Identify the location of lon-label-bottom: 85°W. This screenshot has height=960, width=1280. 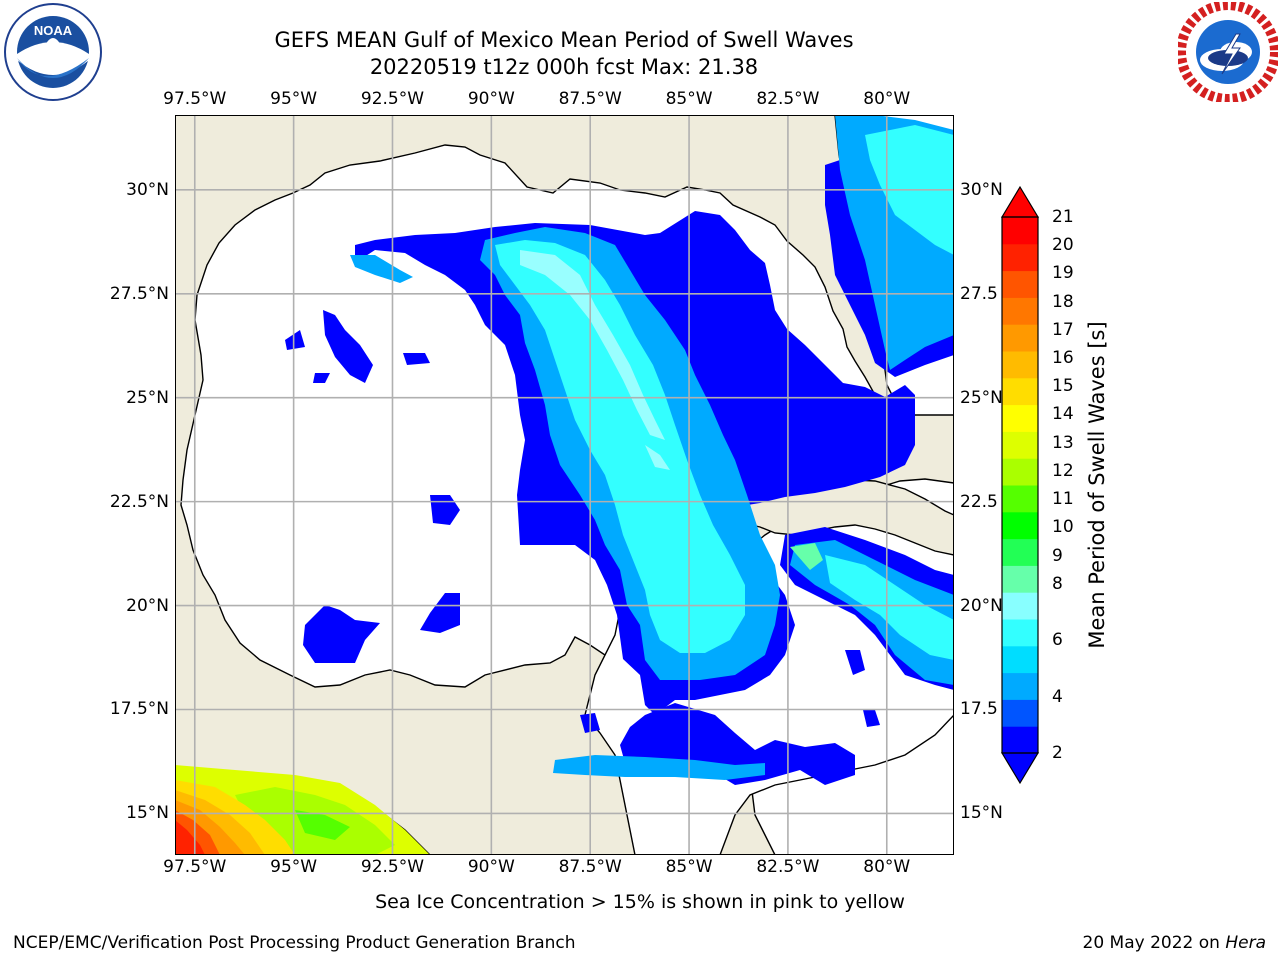
(689, 867).